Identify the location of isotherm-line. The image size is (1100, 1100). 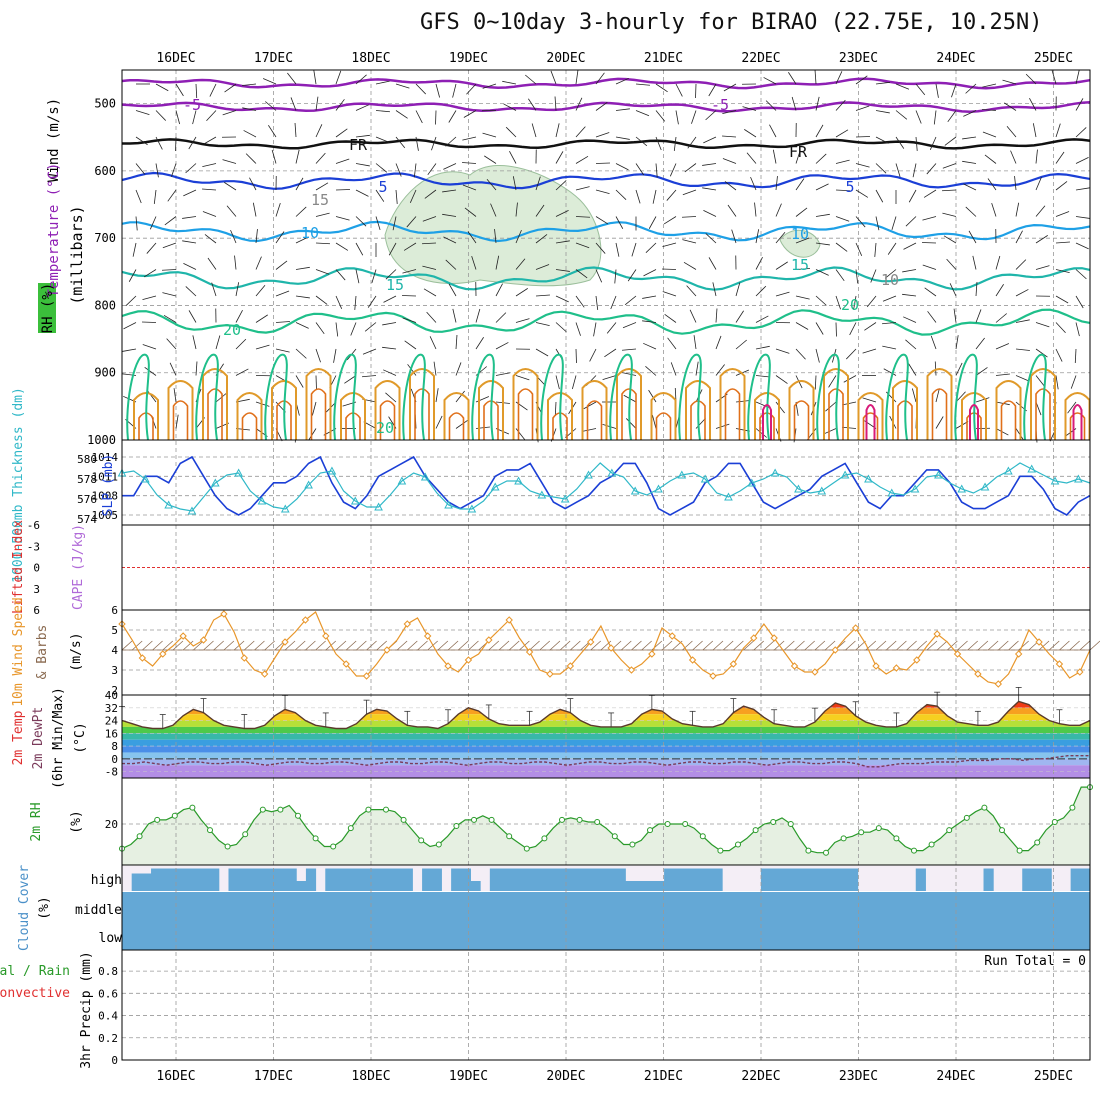
(606, 322).